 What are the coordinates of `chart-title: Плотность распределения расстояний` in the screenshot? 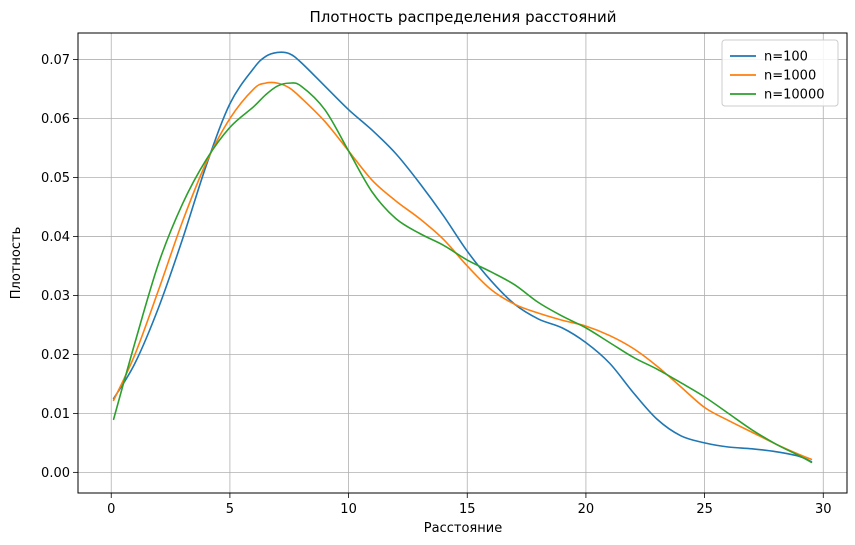 It's located at (462, 17).